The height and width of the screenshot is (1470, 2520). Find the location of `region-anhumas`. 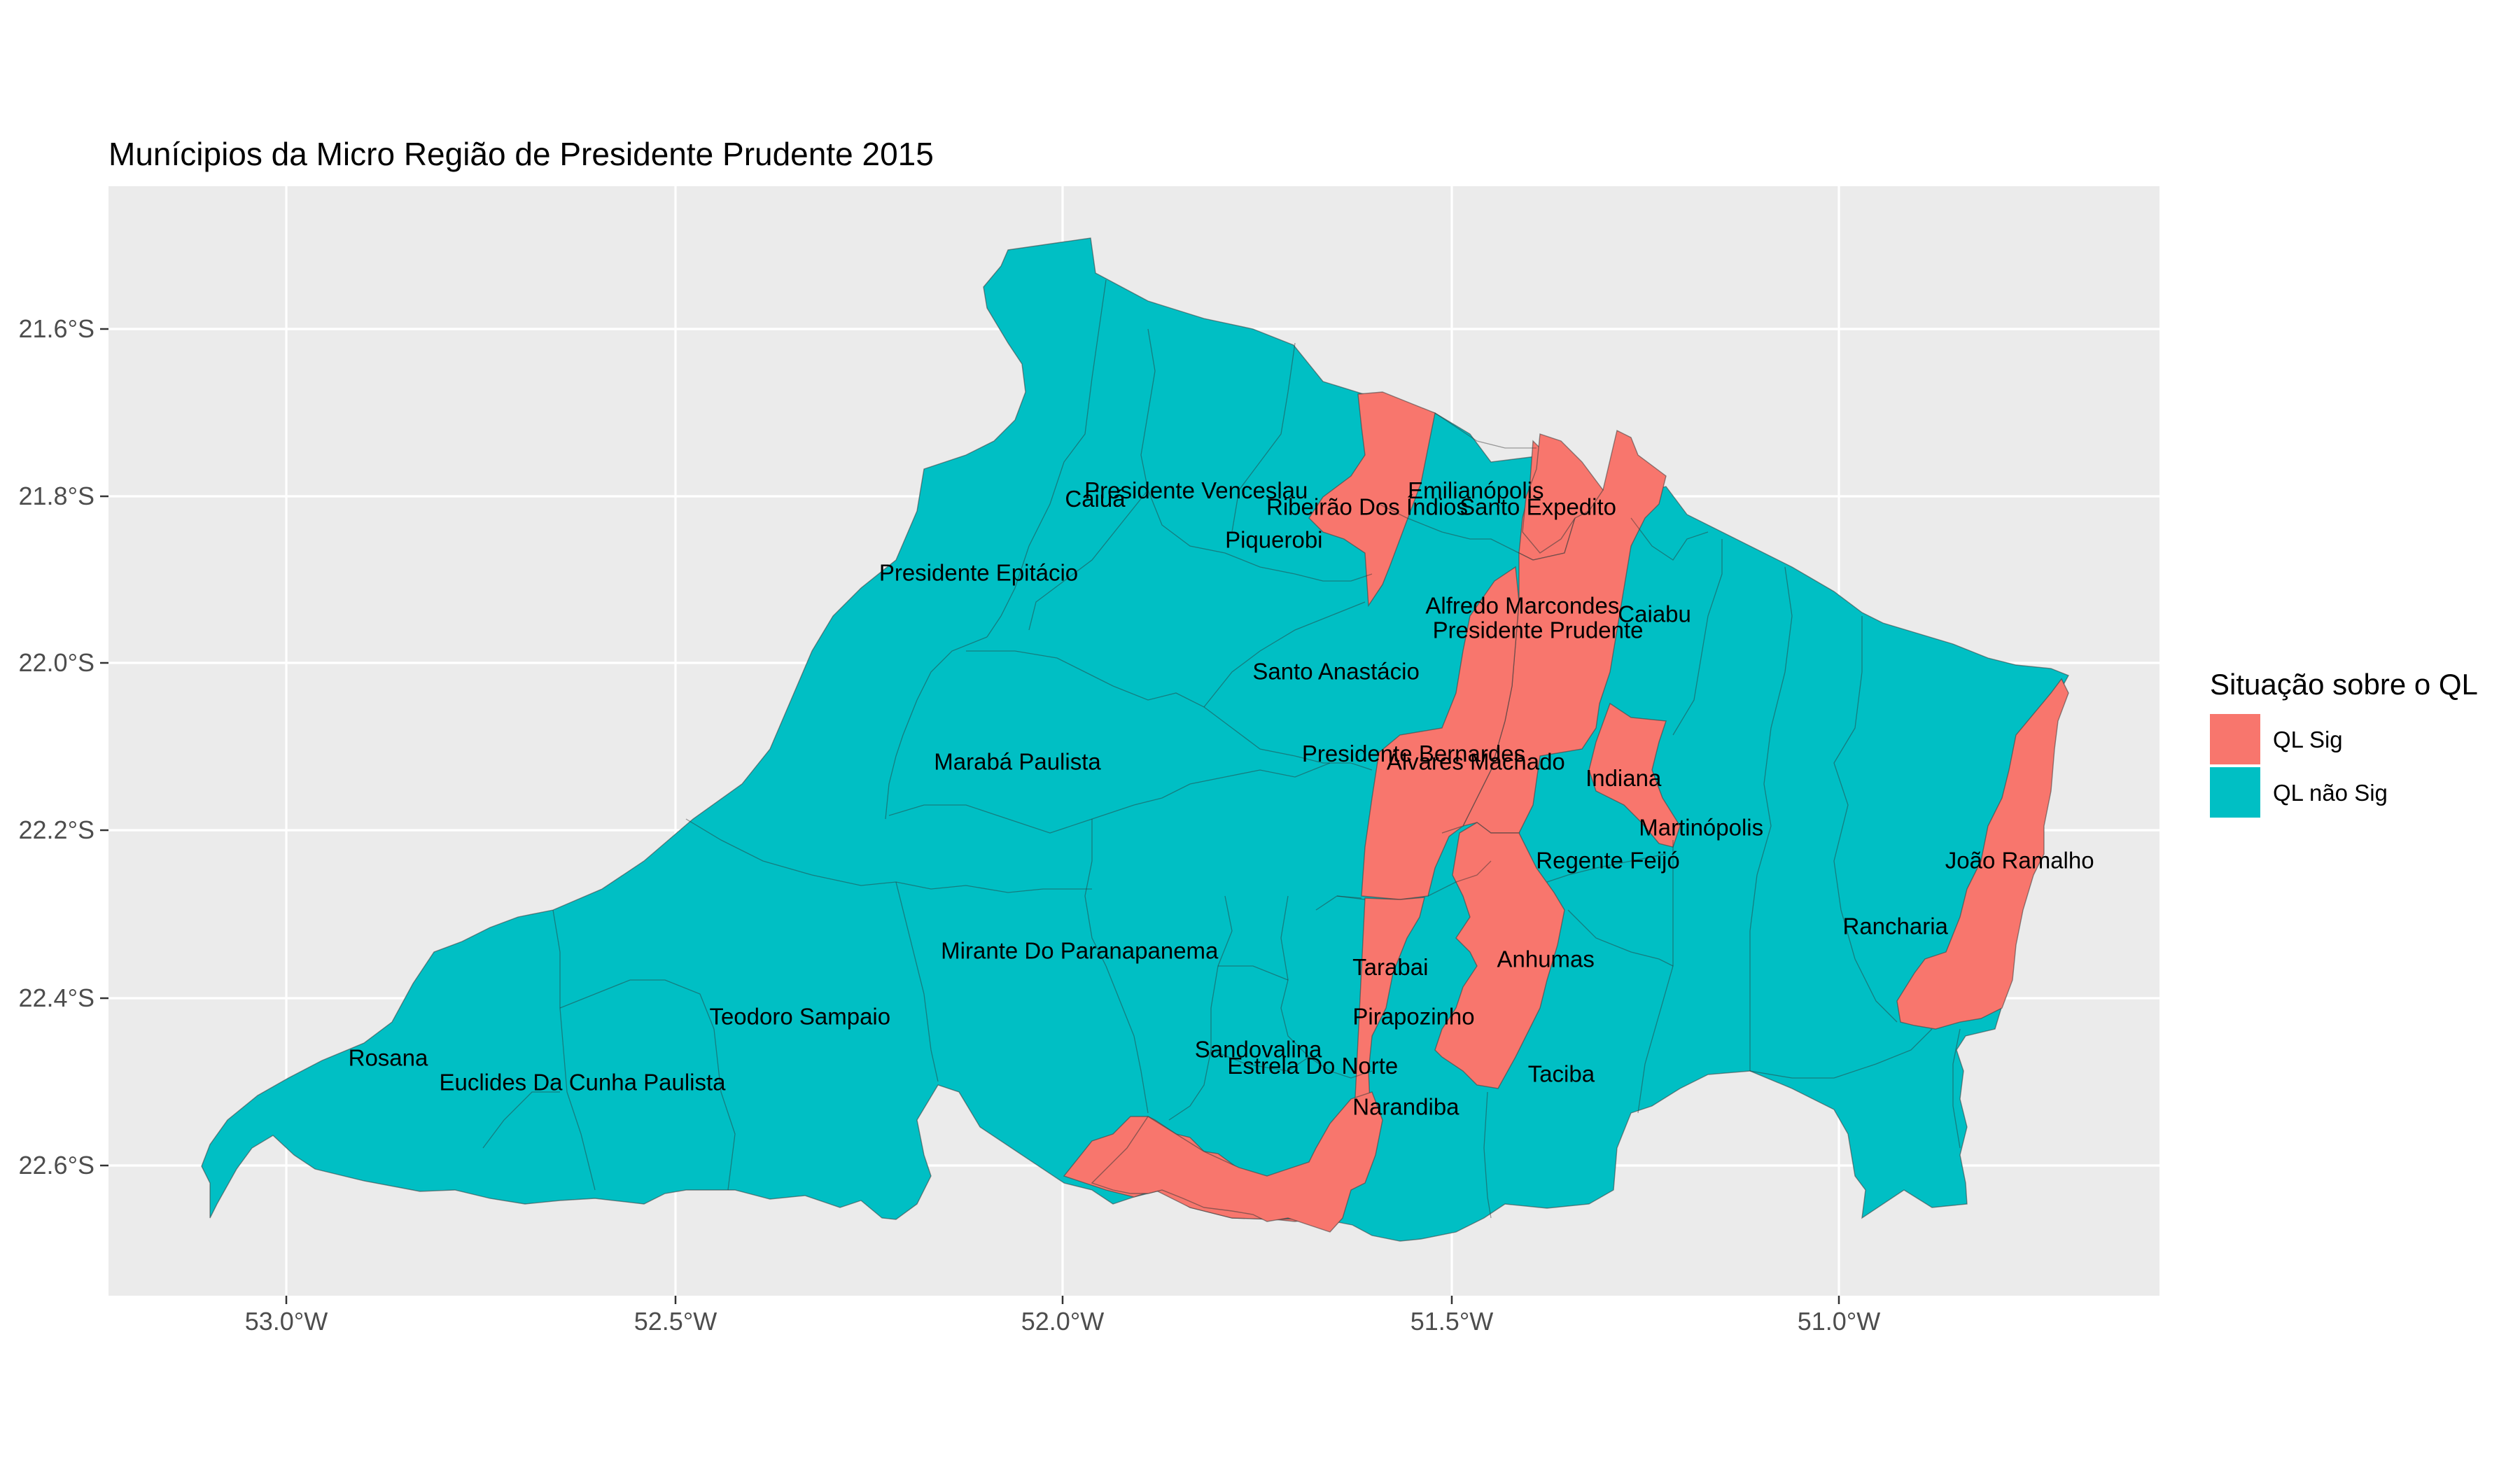

region-anhumas is located at coordinates (1499, 955).